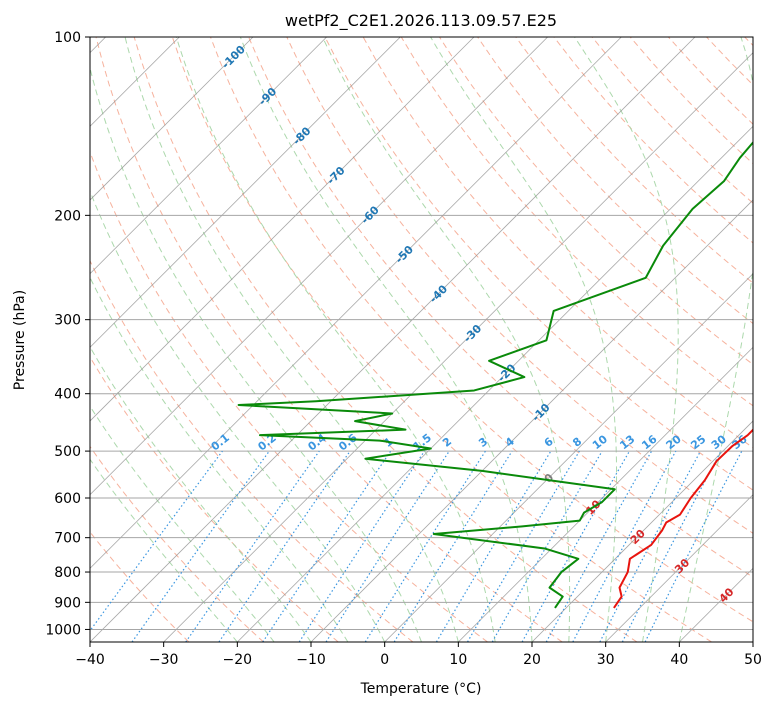  Describe the element at coordinates (63, 630) in the screenshot. I see `y-tick-label: 1000` at that location.